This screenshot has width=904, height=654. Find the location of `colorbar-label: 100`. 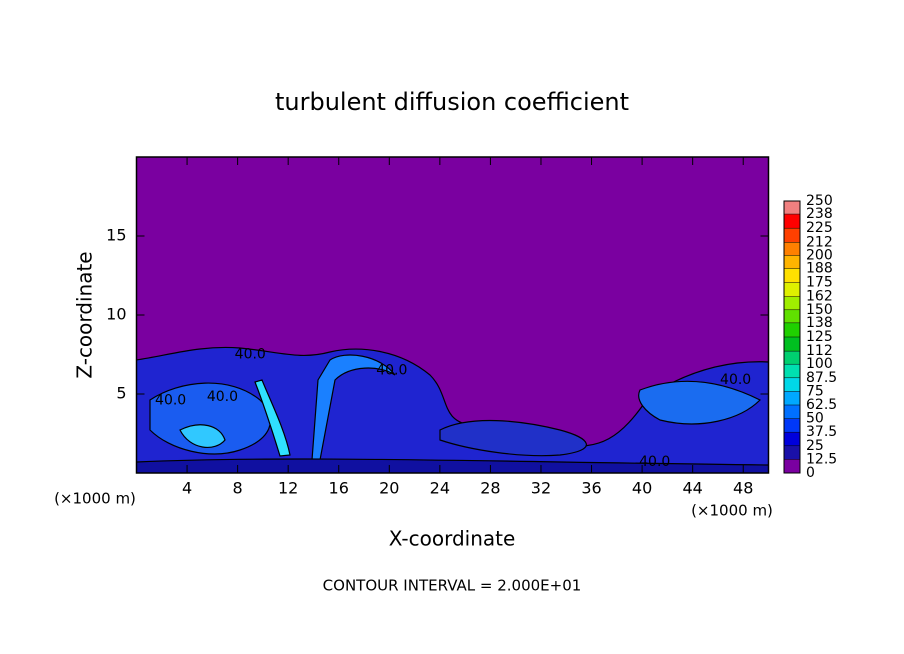

colorbar-label: 100 is located at coordinates (819, 364).